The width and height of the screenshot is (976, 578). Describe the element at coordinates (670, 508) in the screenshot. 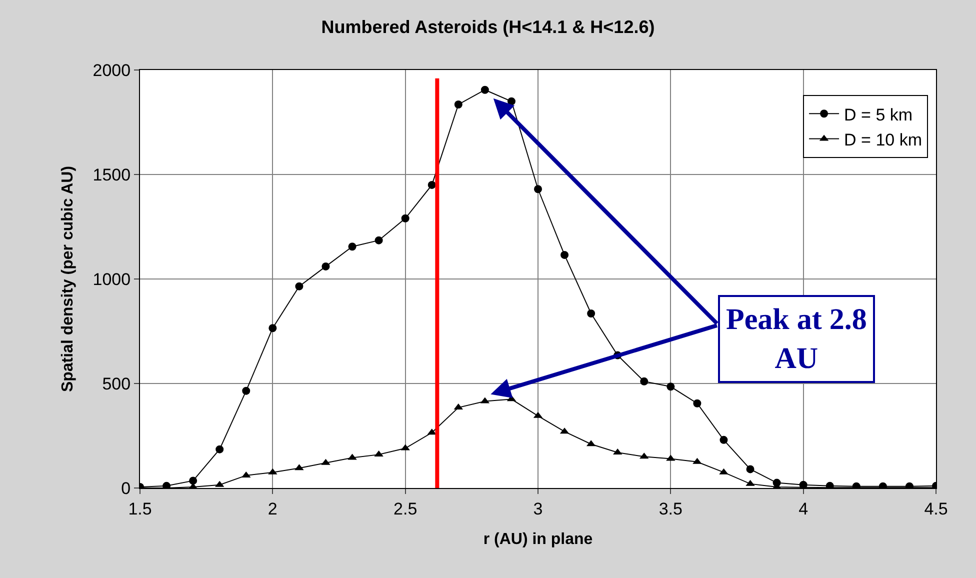

I see `x-tick-label: 3.5` at that location.